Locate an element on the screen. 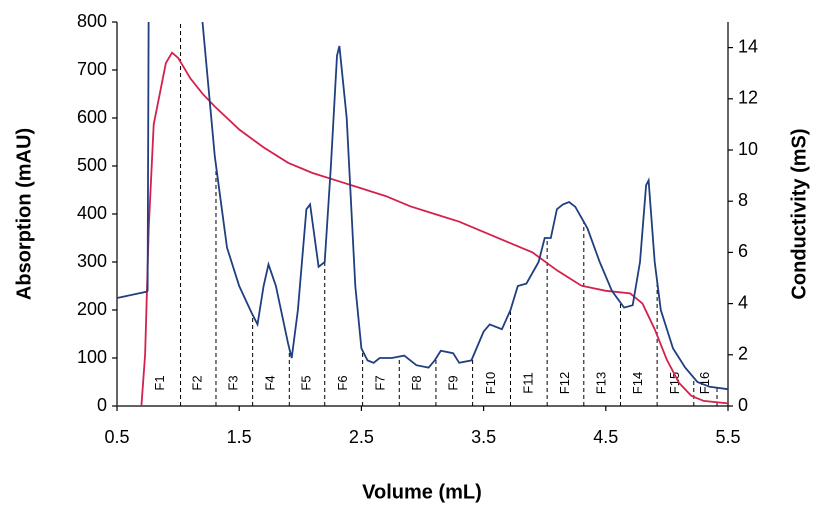 This screenshot has height=510, width=816. y-tick-label: 400 is located at coordinates (92, 213).